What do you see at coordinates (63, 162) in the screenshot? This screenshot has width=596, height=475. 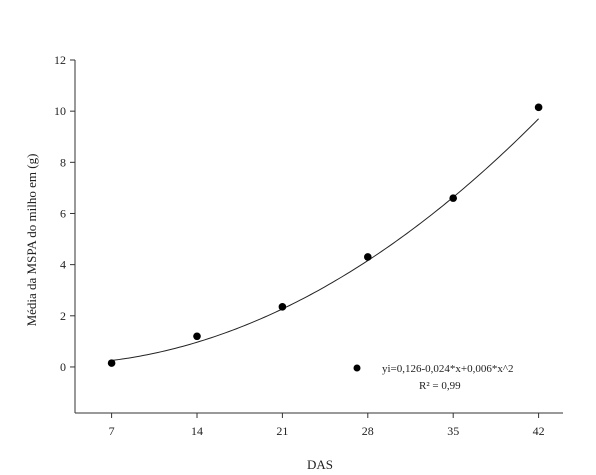 I see `y-tick-label: 8` at bounding box center [63, 162].